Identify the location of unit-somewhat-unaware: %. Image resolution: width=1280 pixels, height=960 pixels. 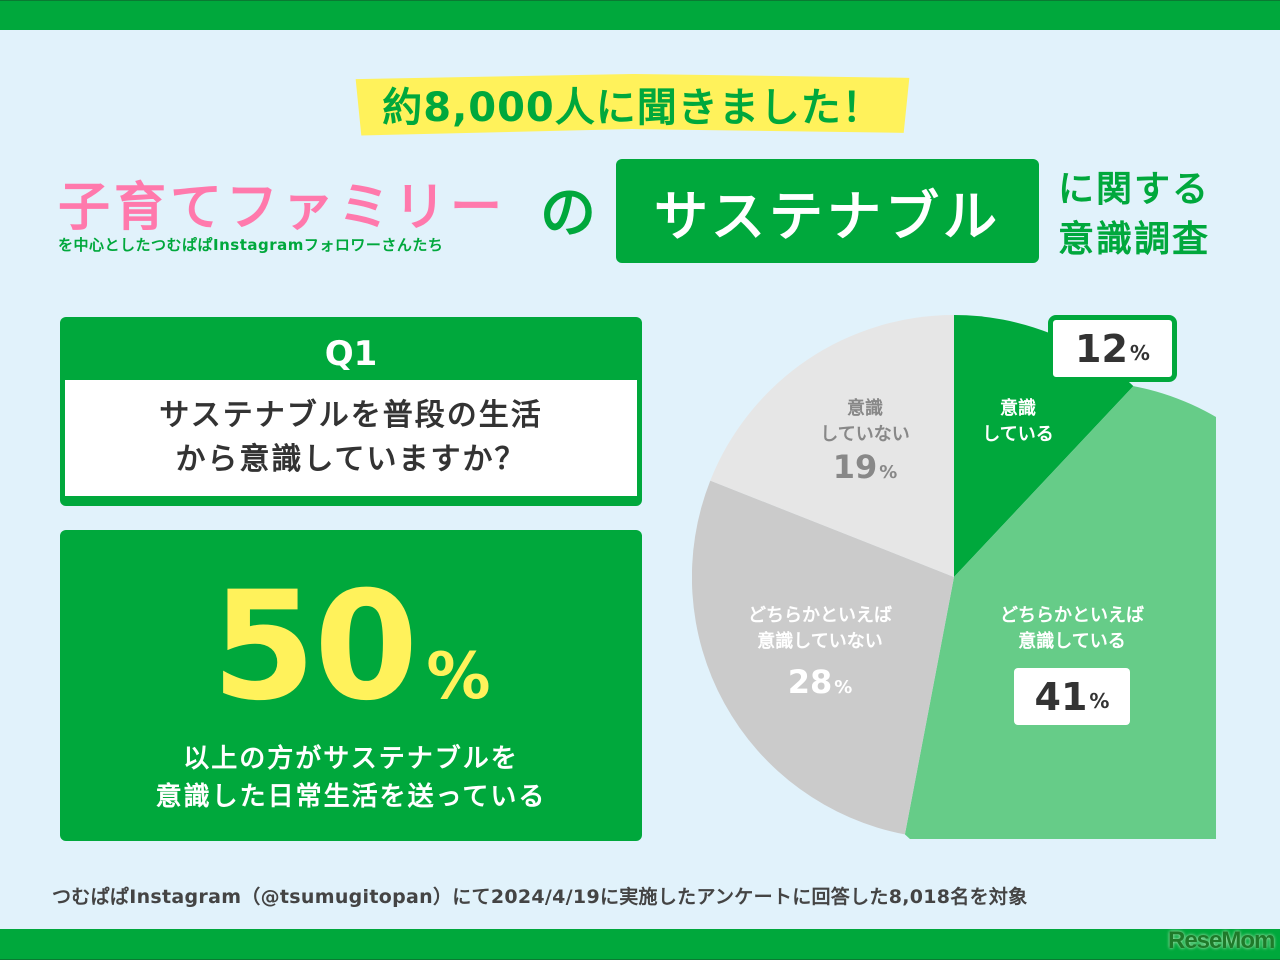
(843, 687).